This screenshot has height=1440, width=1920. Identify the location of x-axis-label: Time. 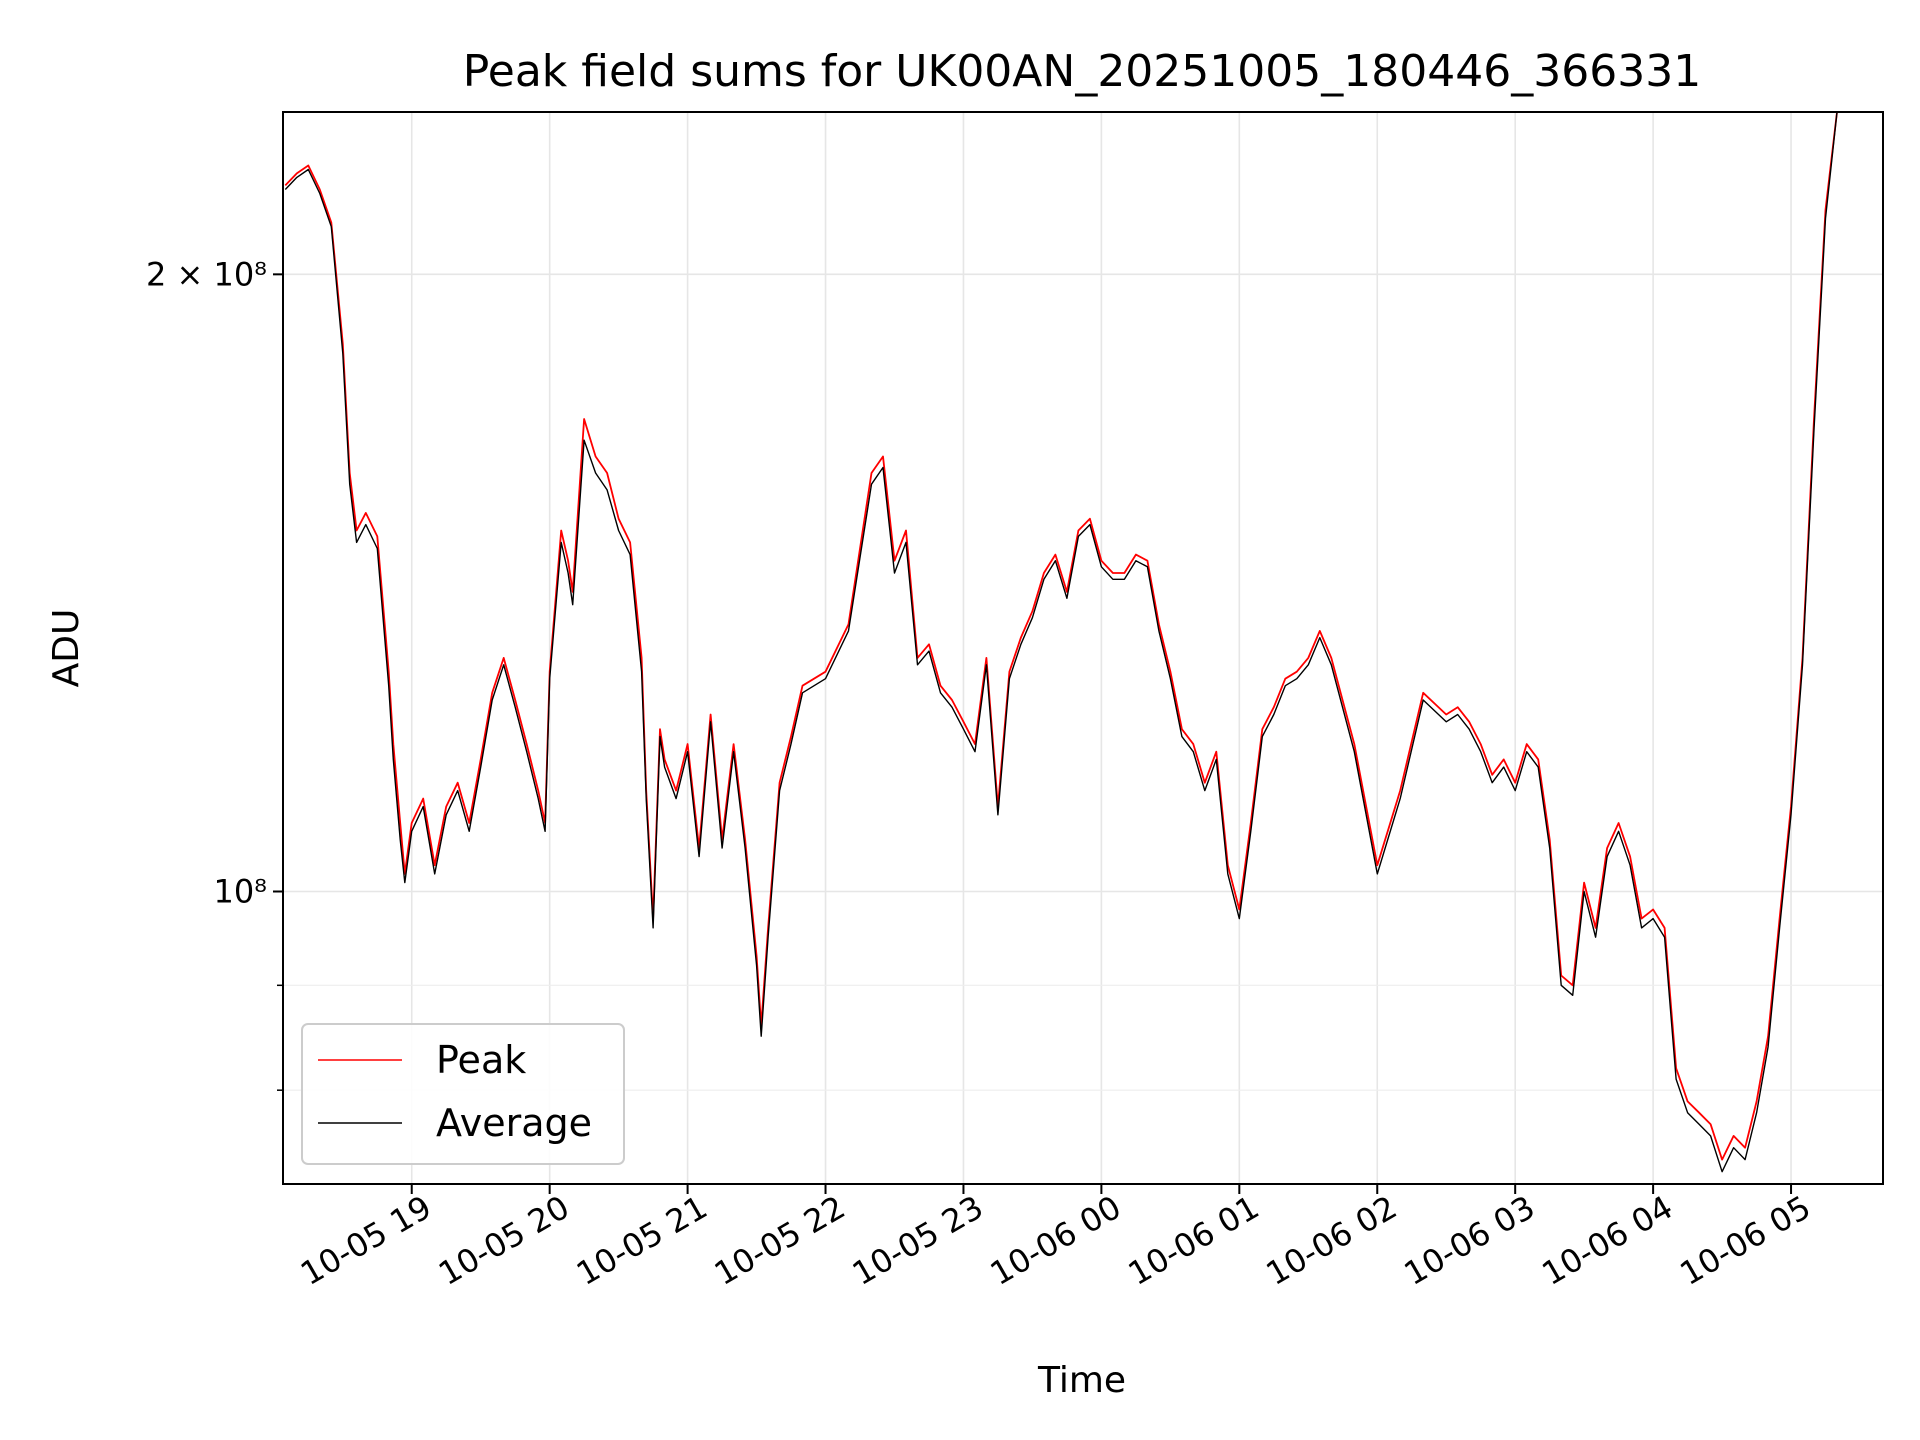
(1081, 1380).